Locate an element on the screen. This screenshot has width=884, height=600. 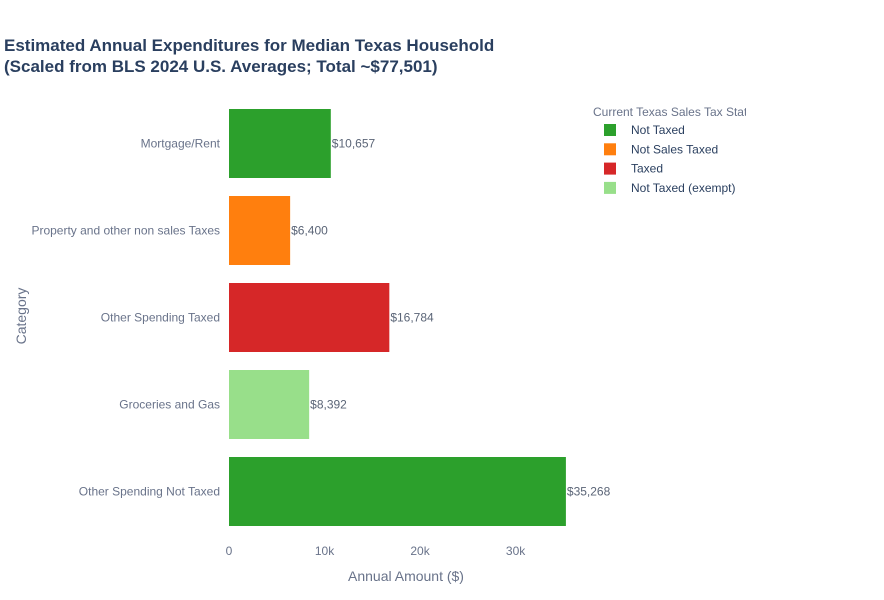
legend-label: Not Taxed is located at coordinates (658, 130).